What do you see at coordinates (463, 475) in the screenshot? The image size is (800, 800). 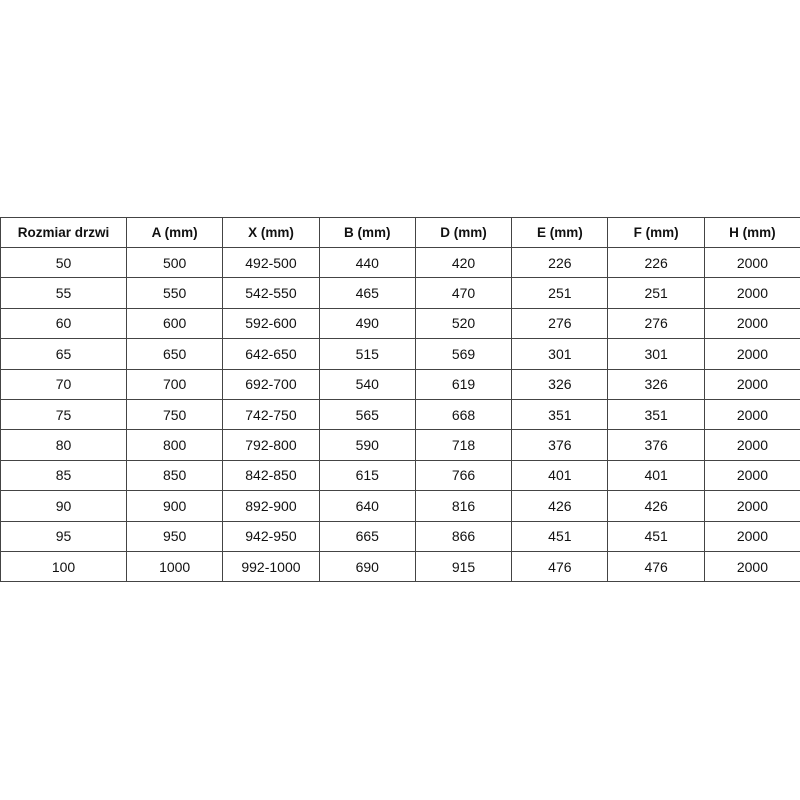 I see `table-cell: 766` at bounding box center [463, 475].